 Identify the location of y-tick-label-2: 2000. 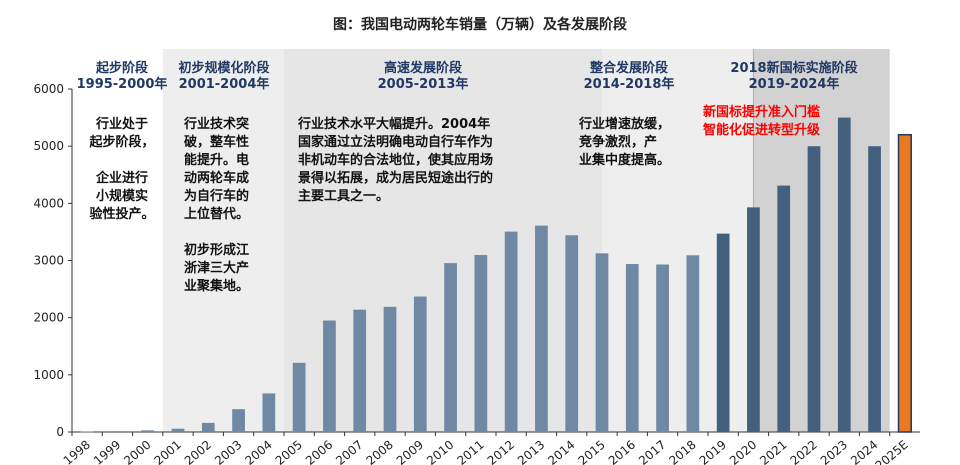
(48, 318).